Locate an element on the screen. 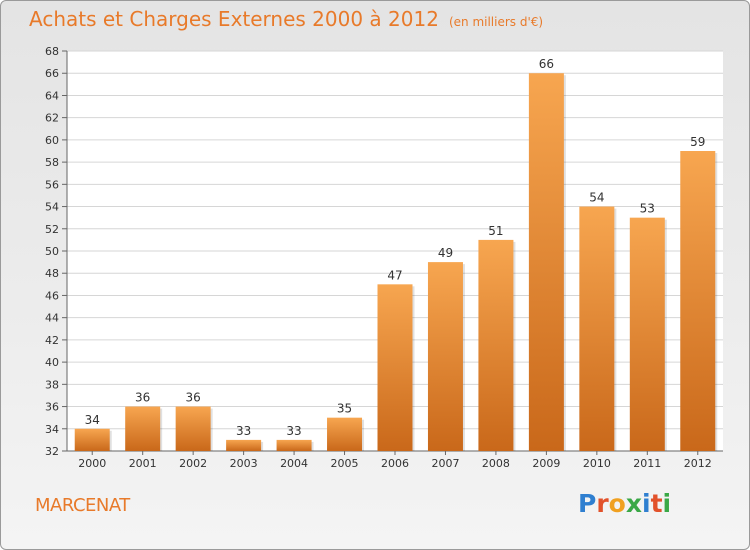 This screenshot has width=750, height=550. bar-value-label: 49 is located at coordinates (445, 253).